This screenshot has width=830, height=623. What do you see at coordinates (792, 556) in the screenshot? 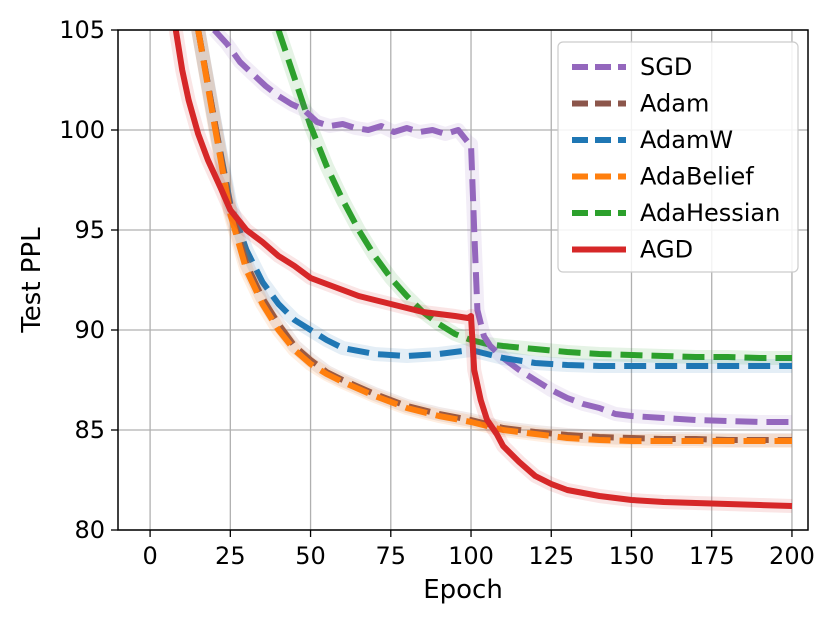
I see `x-tick-label: 200` at bounding box center [792, 556].